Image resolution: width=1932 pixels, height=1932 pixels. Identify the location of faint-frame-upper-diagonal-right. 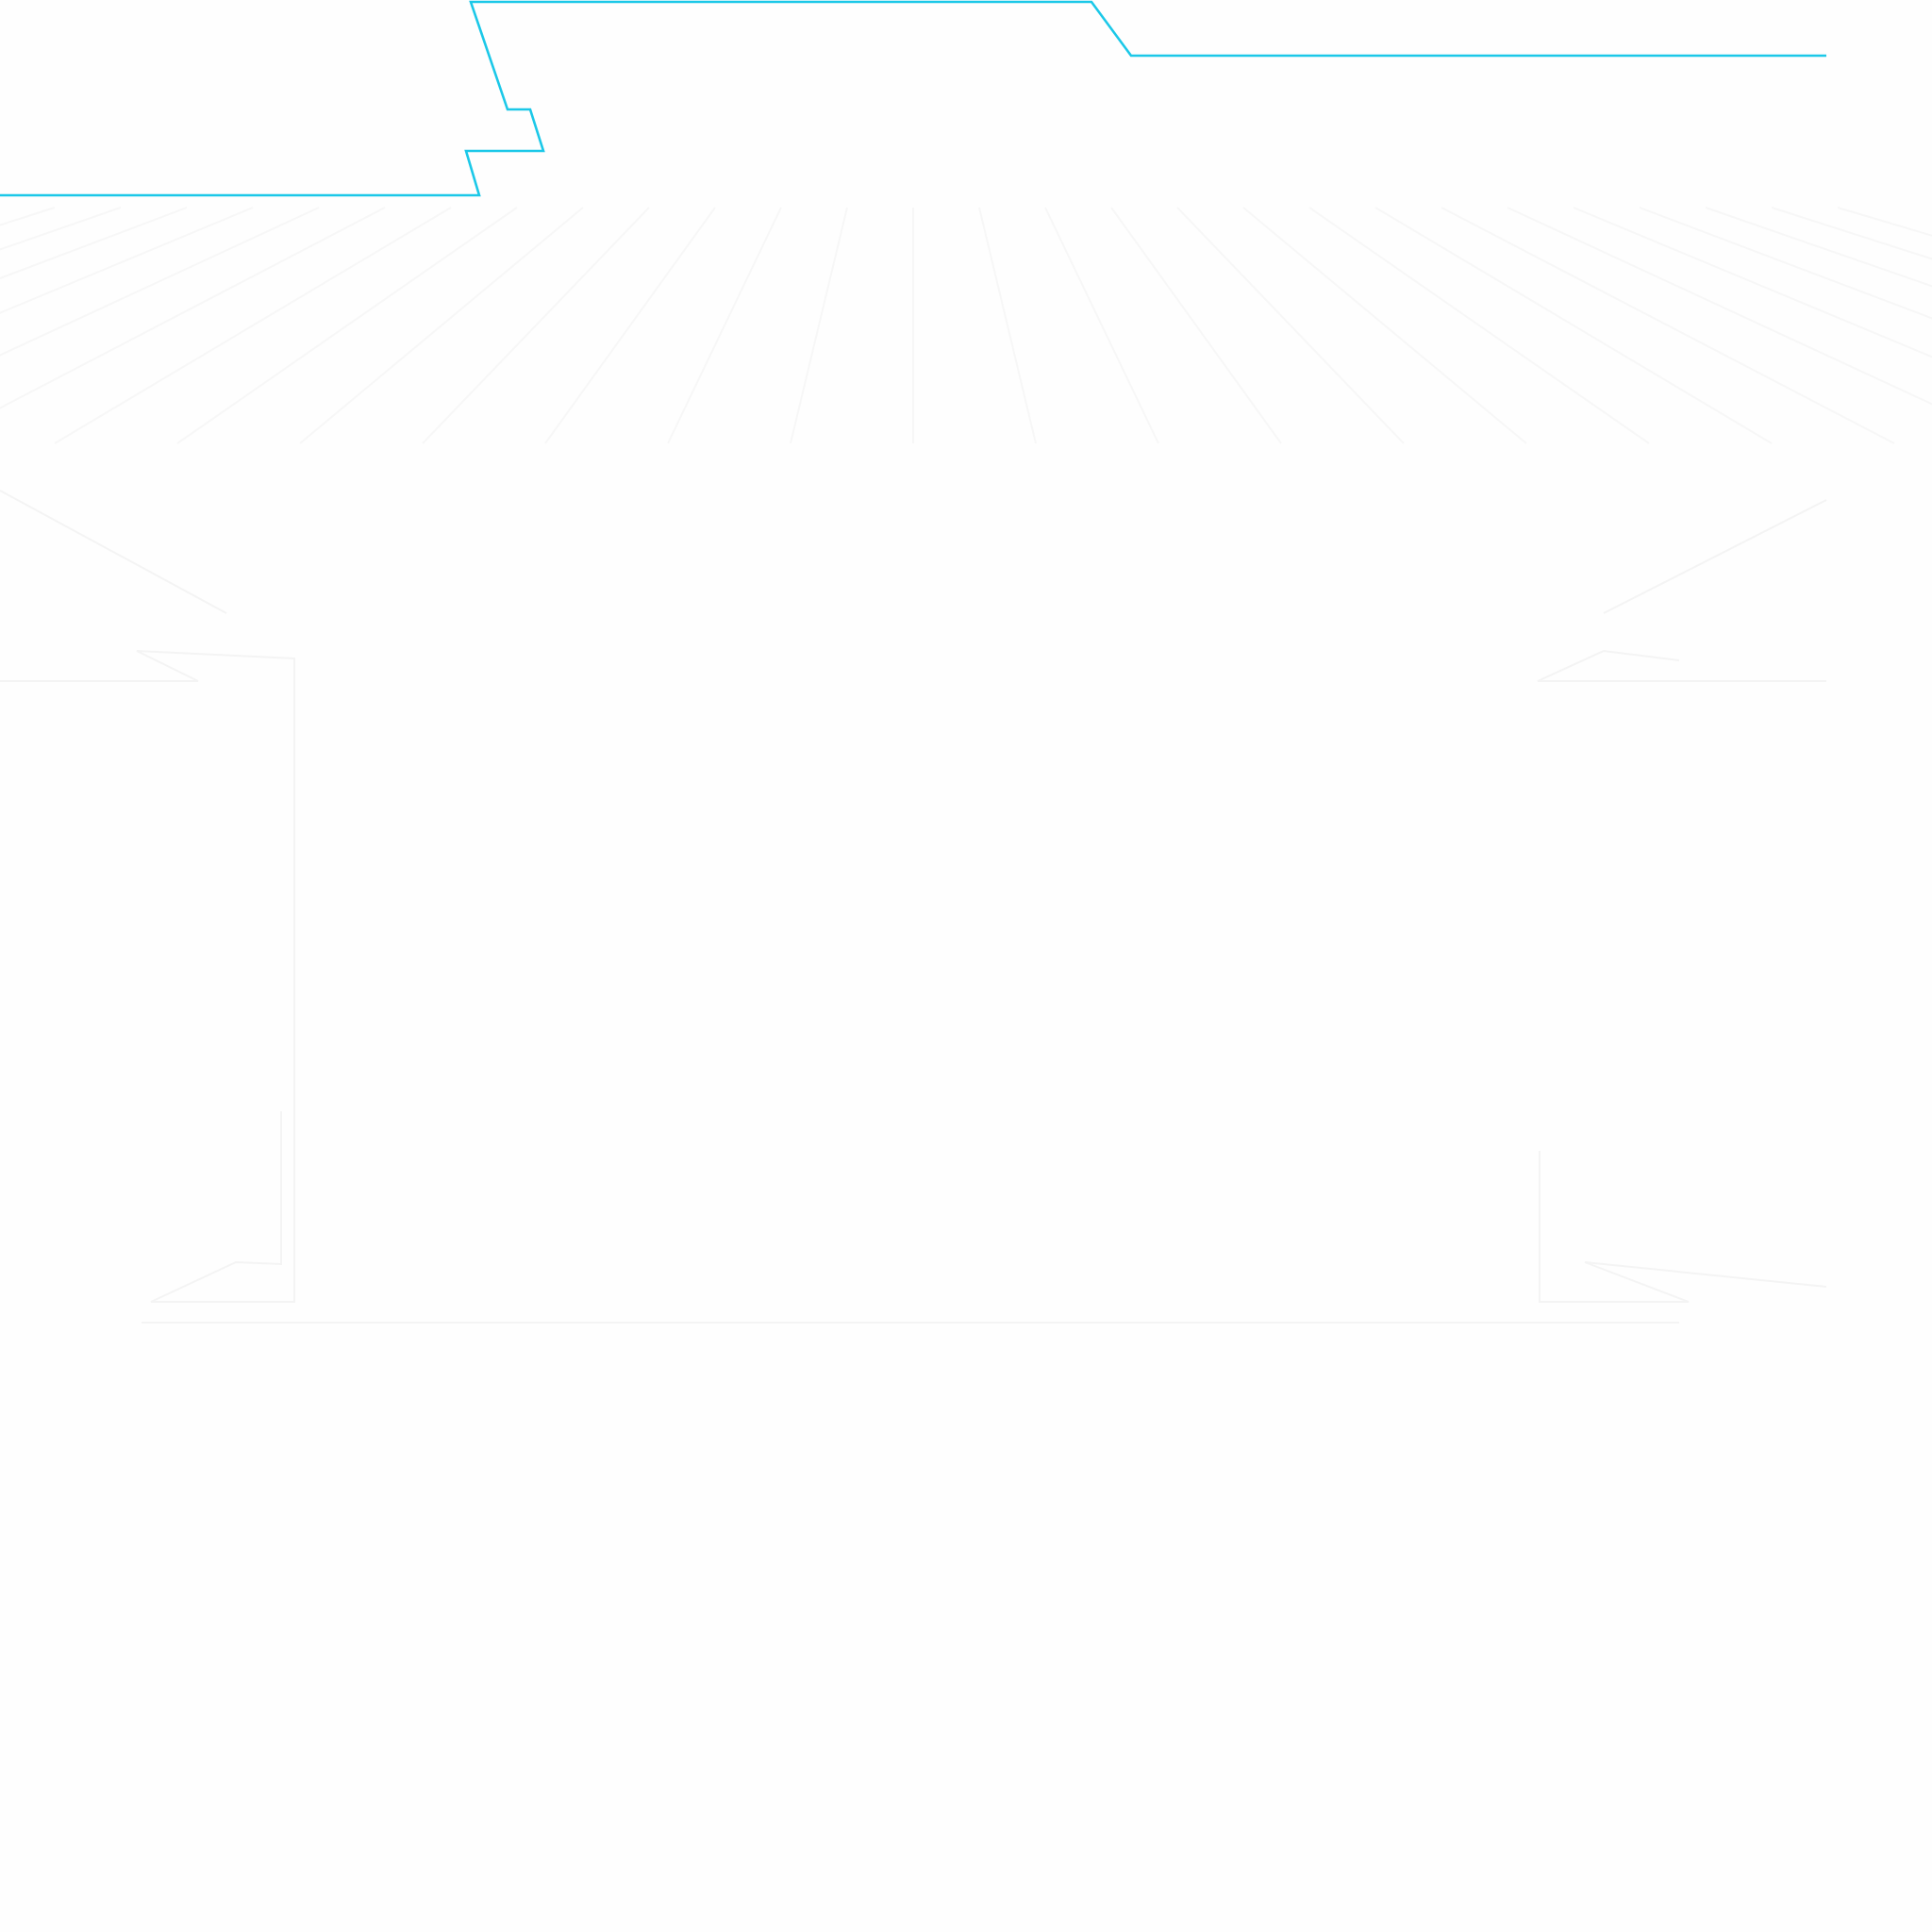
(1715, 556).